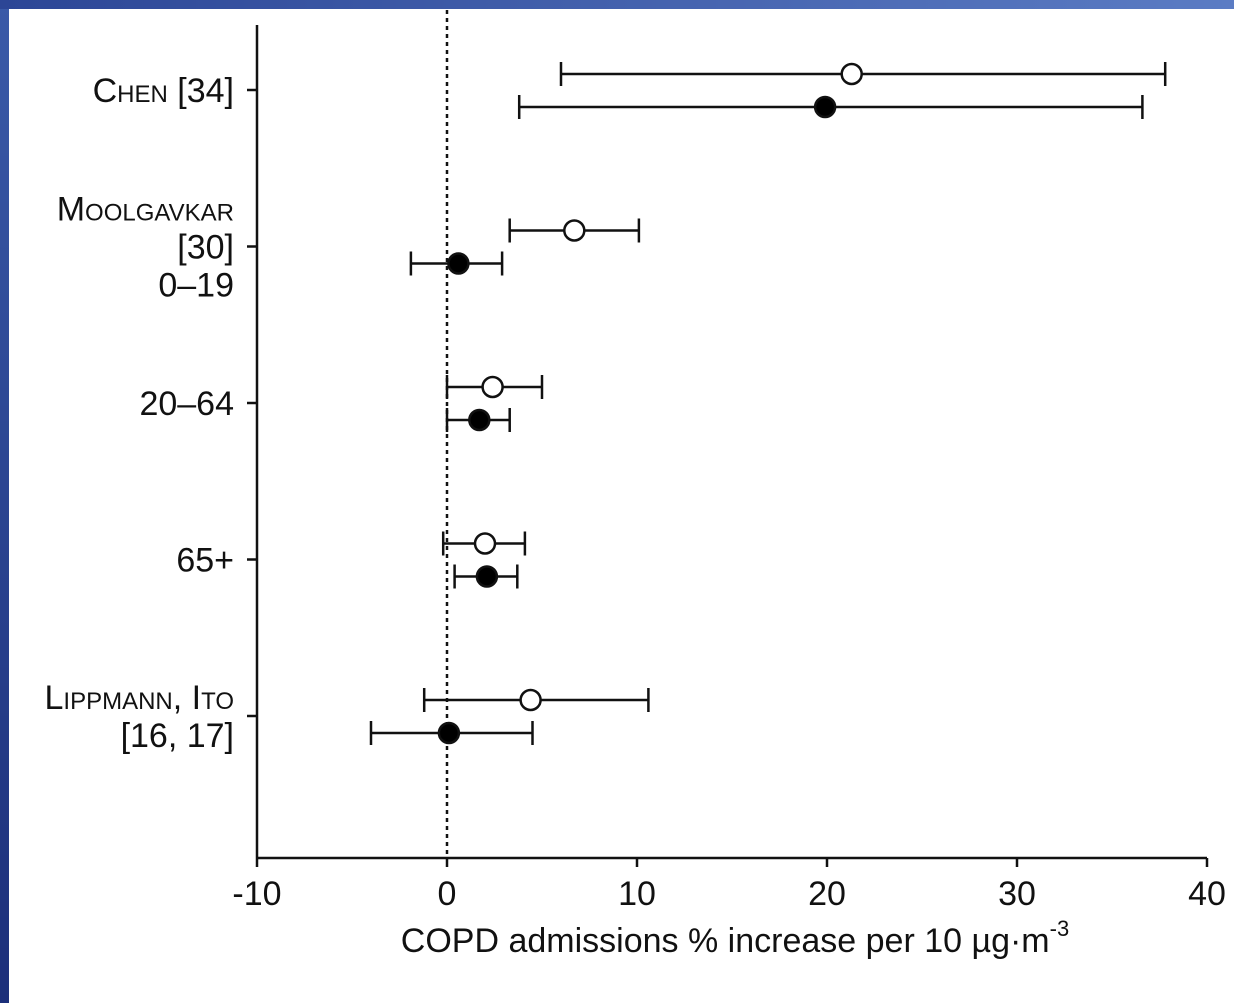  Describe the element at coordinates (177, 736) in the screenshot. I see `category-label: [16, 17]` at that location.